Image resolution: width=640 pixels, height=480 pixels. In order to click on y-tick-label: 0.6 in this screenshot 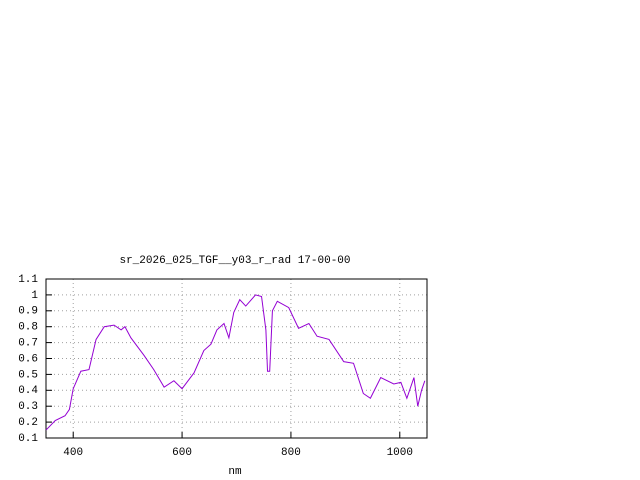, I will do `click(28, 359)`.